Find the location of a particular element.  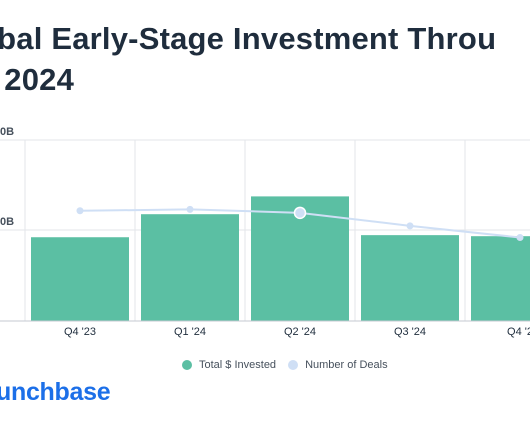

chart-title-line-2: 4 2024 is located at coordinates (37, 79).